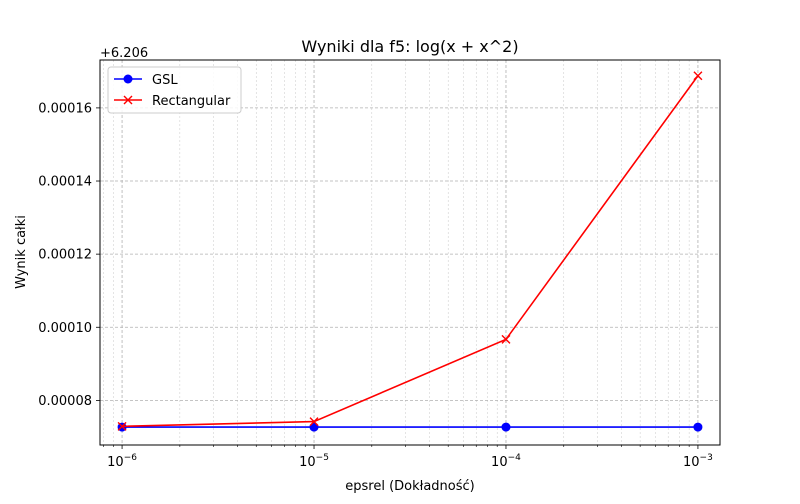 The height and width of the screenshot is (504, 800). I want to click on legend-label-gsl: GSL, so click(165, 80).